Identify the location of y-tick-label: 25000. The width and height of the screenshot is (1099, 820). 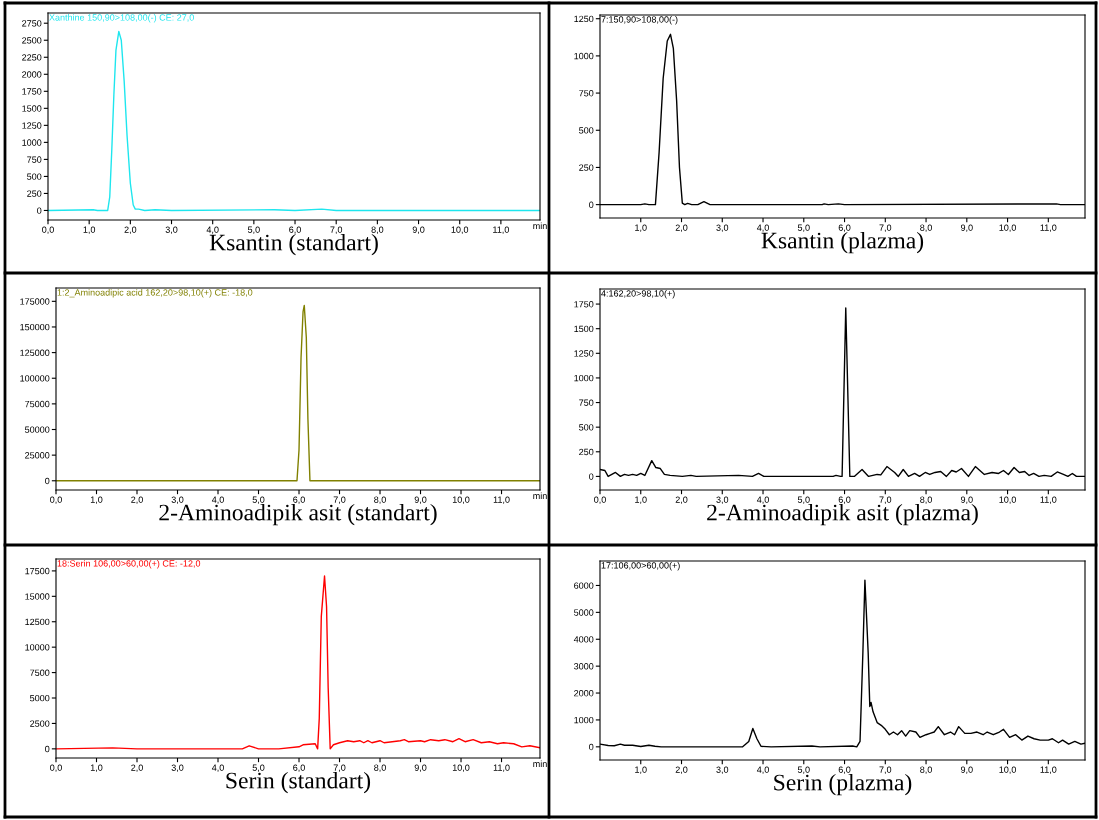
(37, 455).